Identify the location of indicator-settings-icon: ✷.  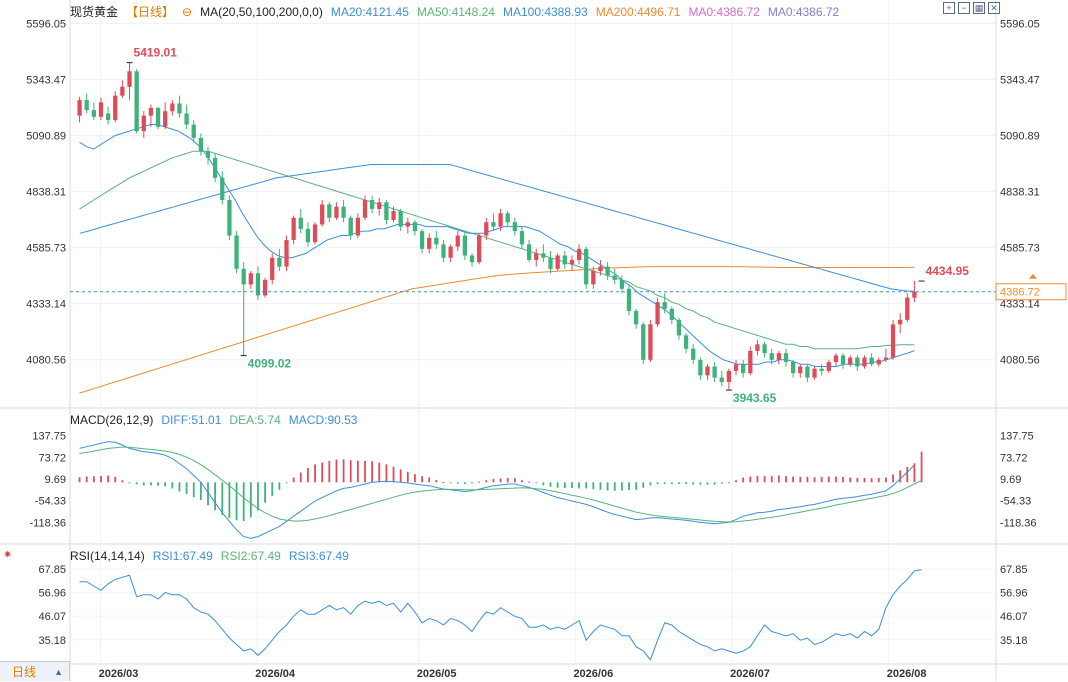
(8, 555).